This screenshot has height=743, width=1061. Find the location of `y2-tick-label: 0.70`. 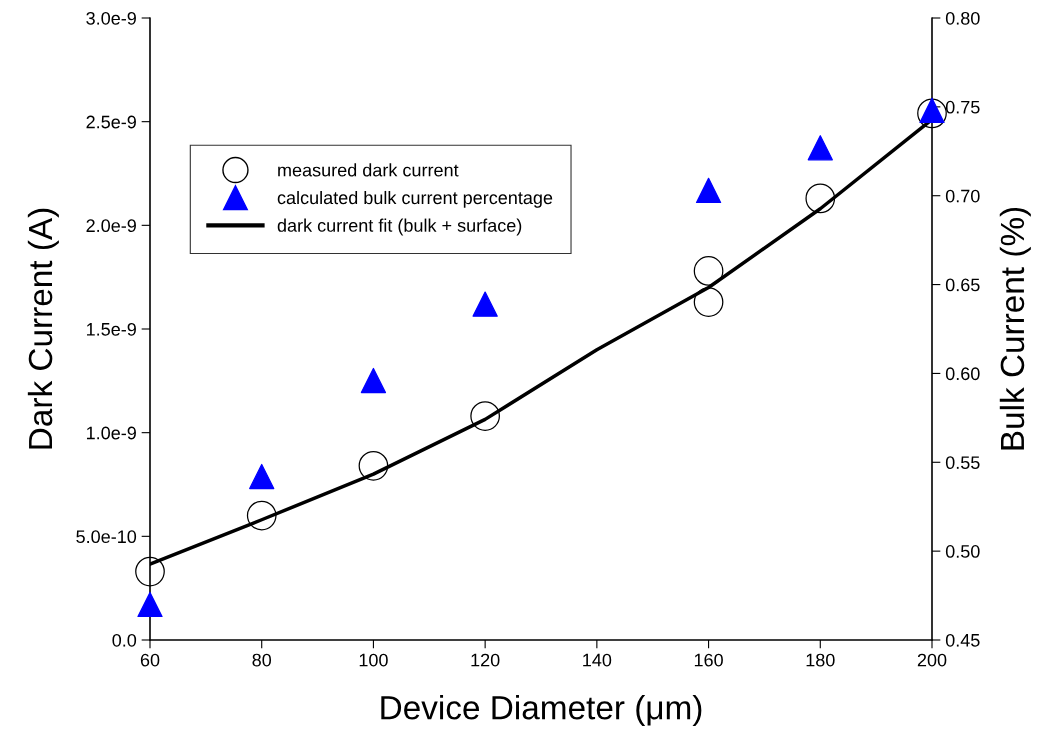

y2-tick-label: 0.70 is located at coordinates (962, 196).